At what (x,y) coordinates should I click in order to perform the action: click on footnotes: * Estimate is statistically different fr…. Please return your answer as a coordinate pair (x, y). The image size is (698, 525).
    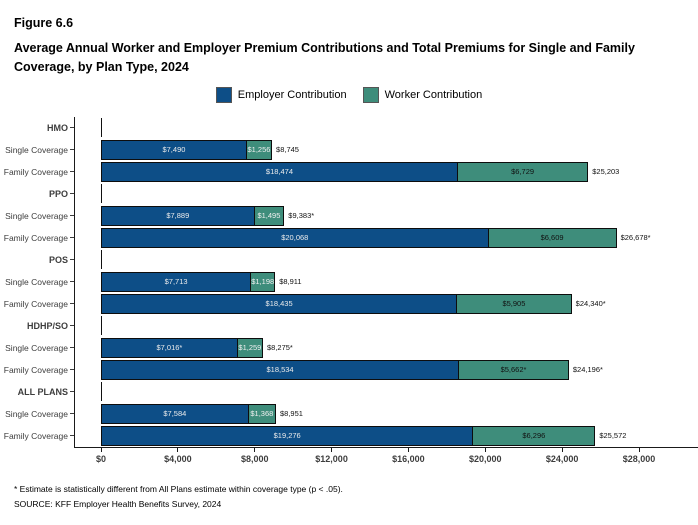
    Looking at the image, I should click on (349, 490).